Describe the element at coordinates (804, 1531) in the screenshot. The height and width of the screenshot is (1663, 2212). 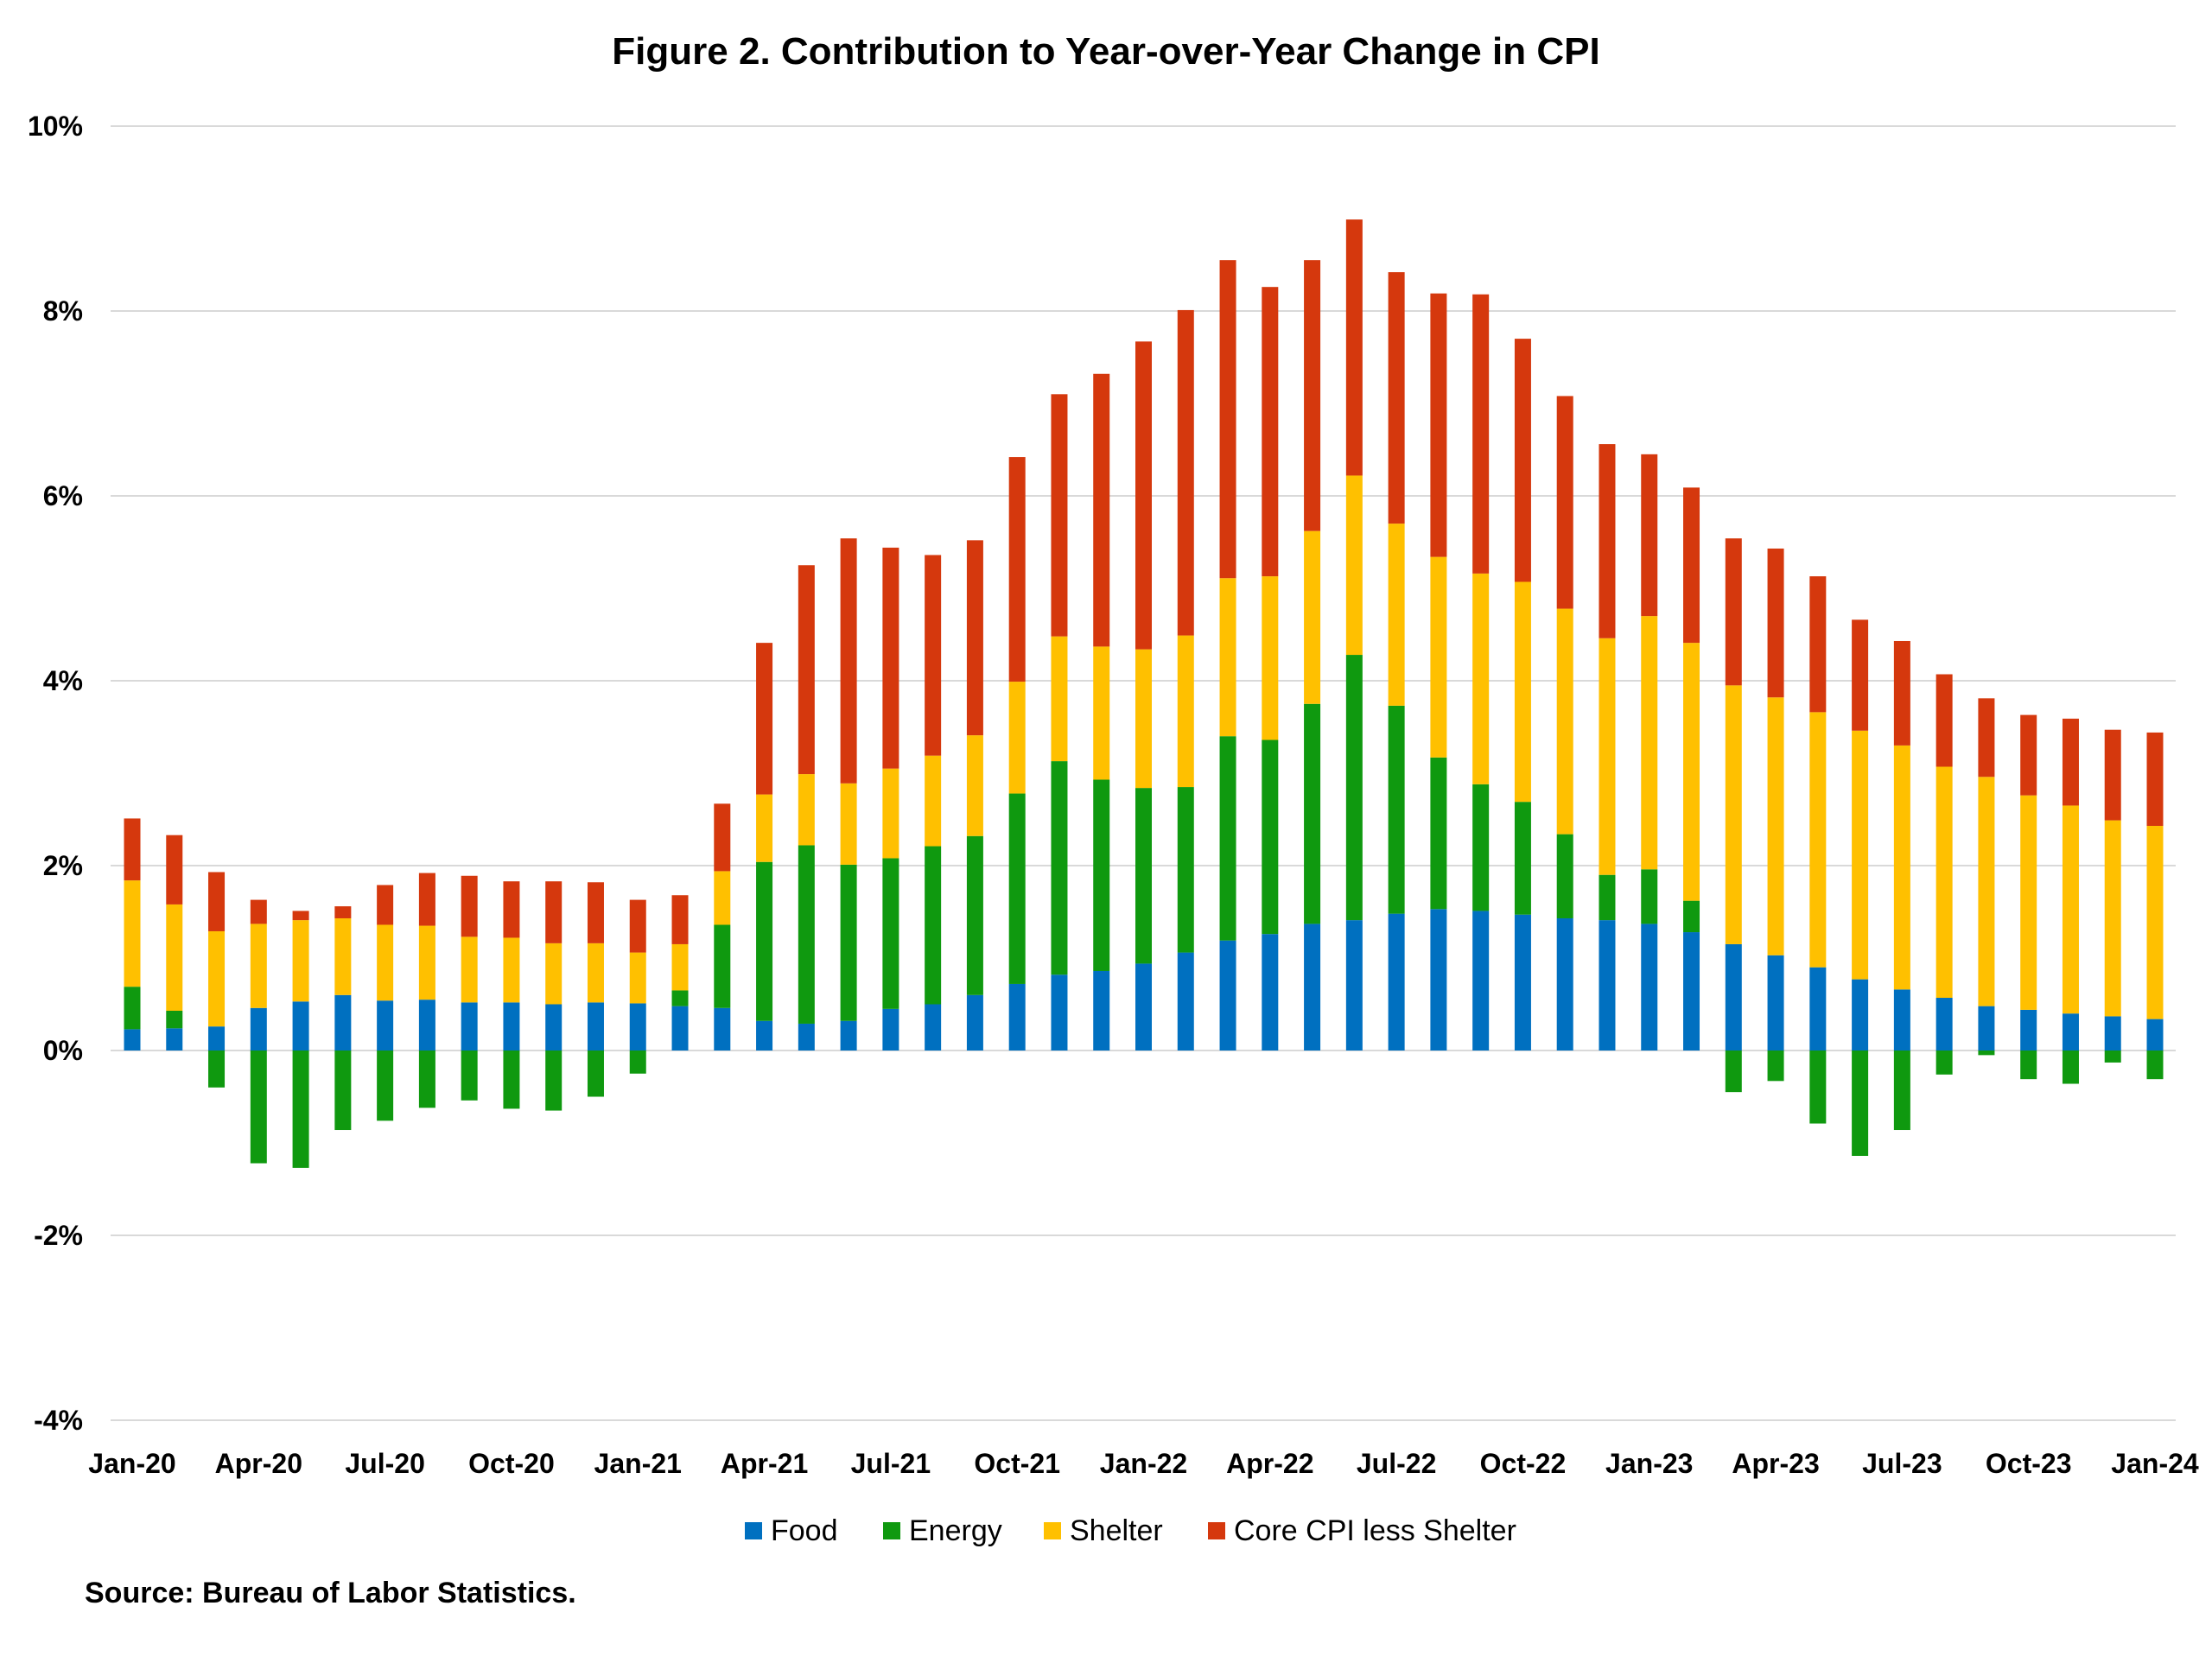
I see `legend-label: Food` at that location.